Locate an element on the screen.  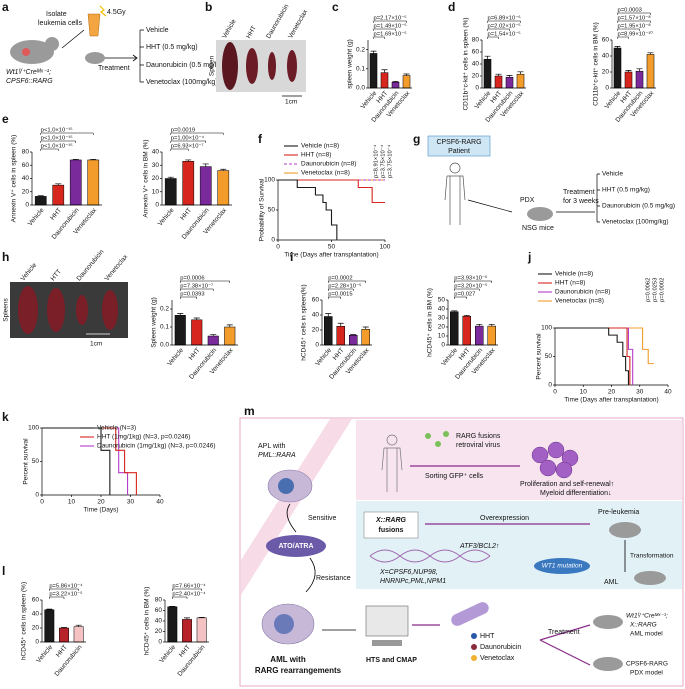
x-list: X=CPSF6,NUP98, is located at coordinates (408, 572).